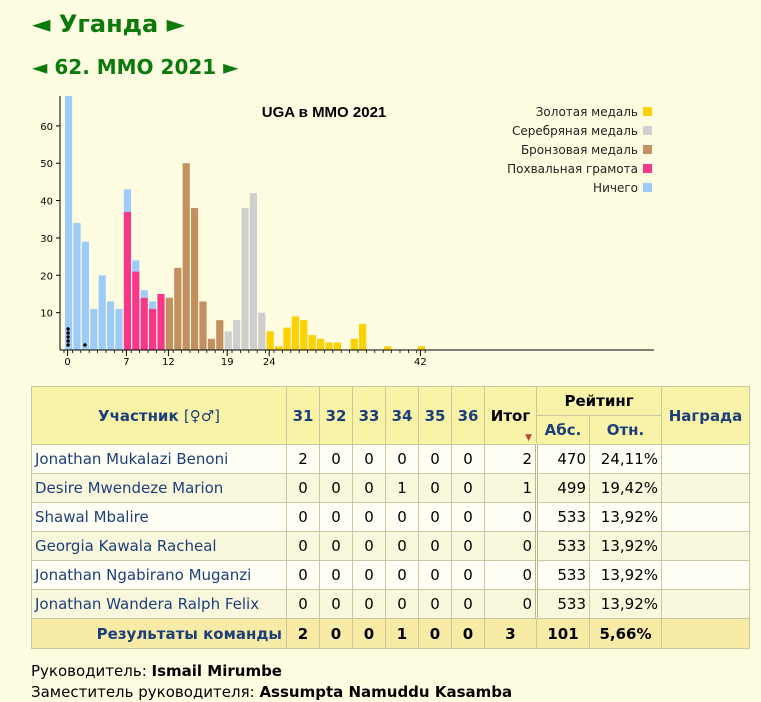 The image size is (761, 702). I want to click on participant-name-link: Georgia Kawala Racheal, so click(159, 546).